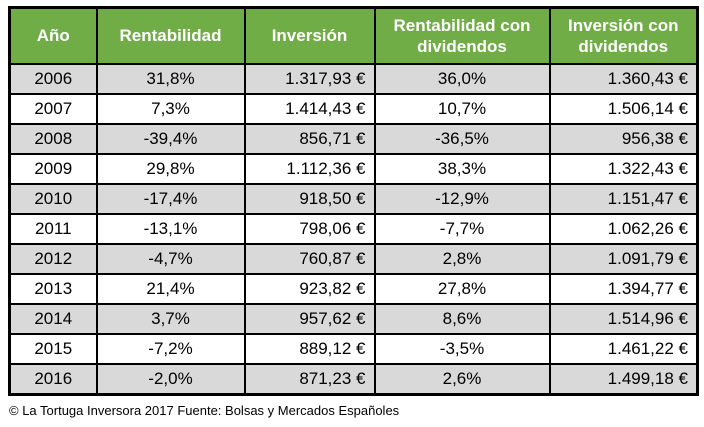 The height and width of the screenshot is (427, 704). Describe the element at coordinates (170, 139) in the screenshot. I see `cell-rentabilidad: -39,4%` at that location.